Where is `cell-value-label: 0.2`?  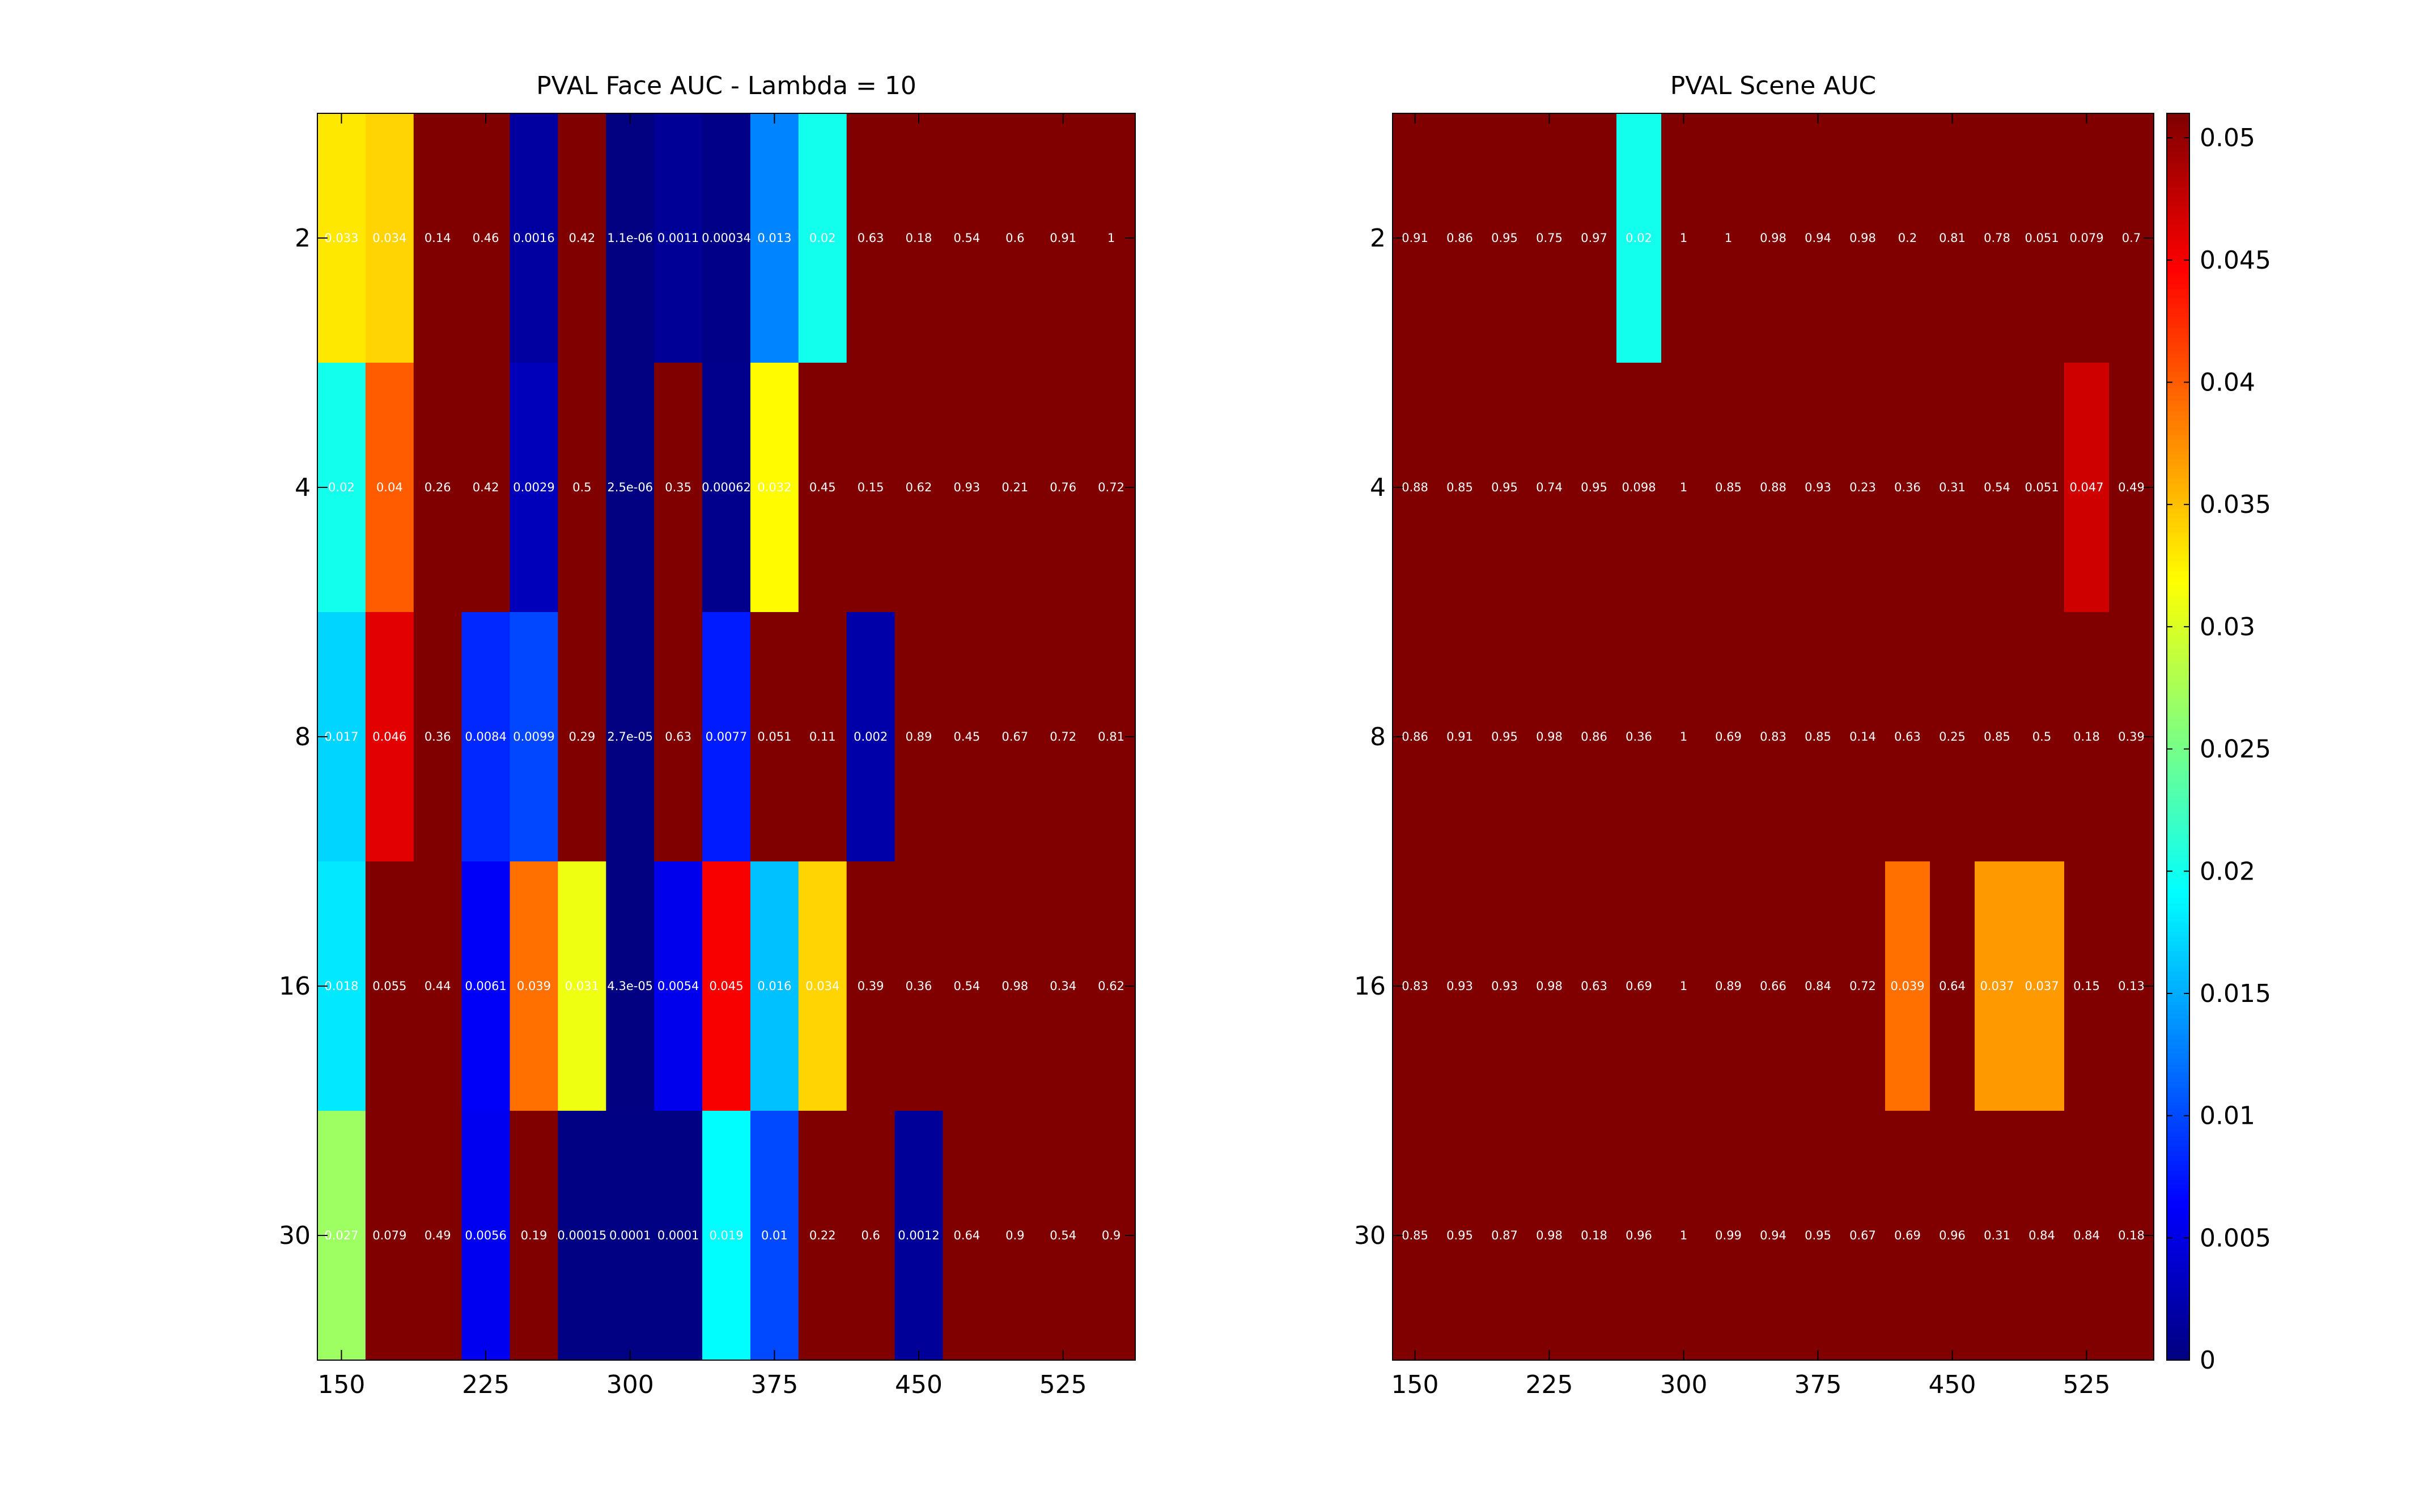 cell-value-label: 0.2 is located at coordinates (1907, 238).